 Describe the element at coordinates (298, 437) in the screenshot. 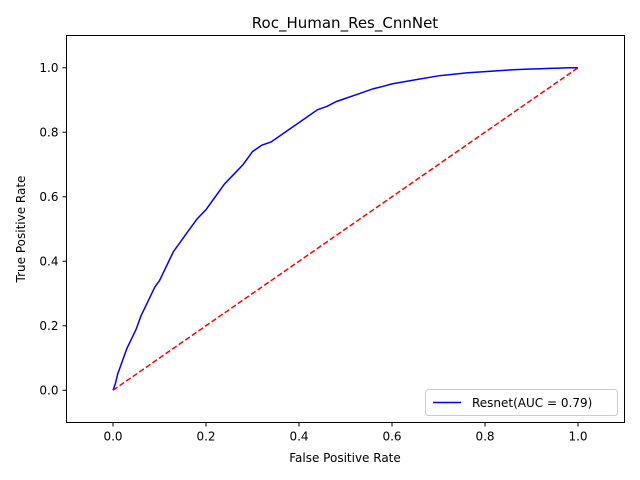

I see `x-tick-label: 0.4` at that location.